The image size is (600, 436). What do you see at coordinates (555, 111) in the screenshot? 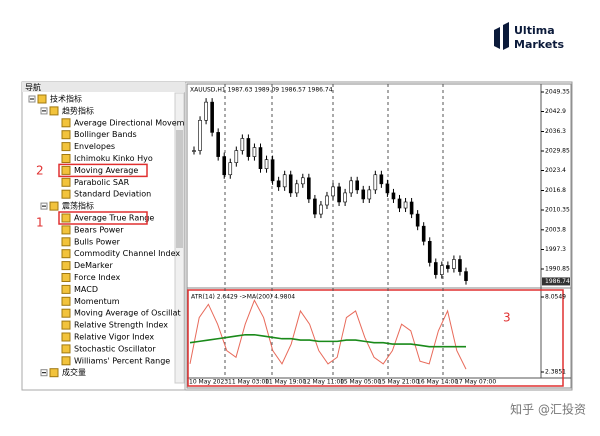
I see `price-tick-label: 2042.9` at bounding box center [555, 111].